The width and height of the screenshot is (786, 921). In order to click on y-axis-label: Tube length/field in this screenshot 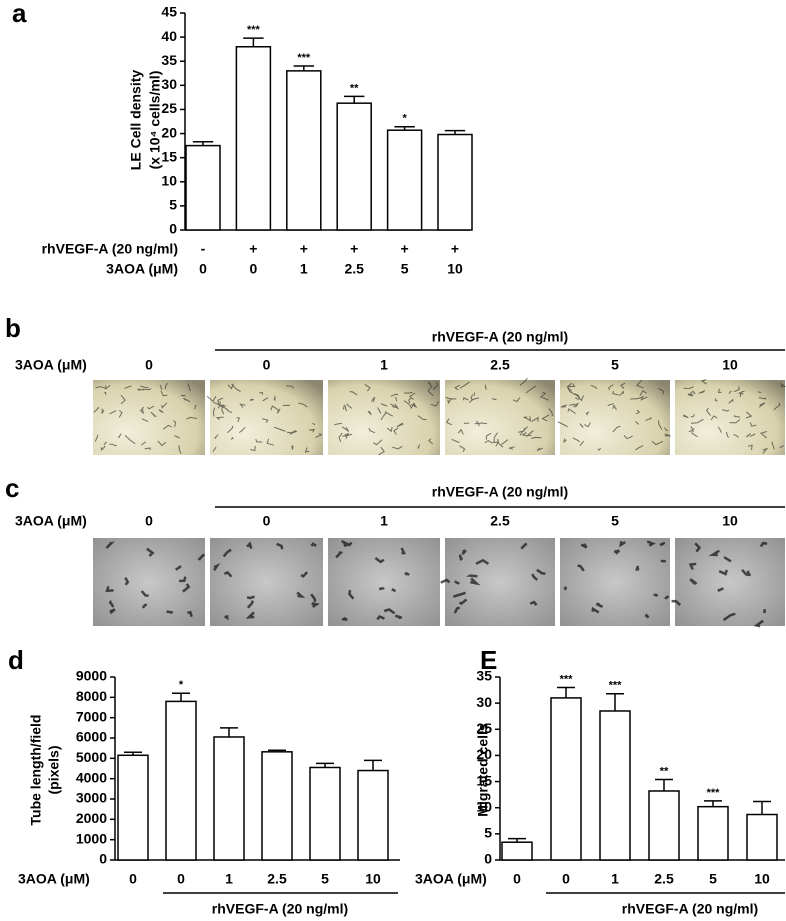, I will do `click(36, 770)`.